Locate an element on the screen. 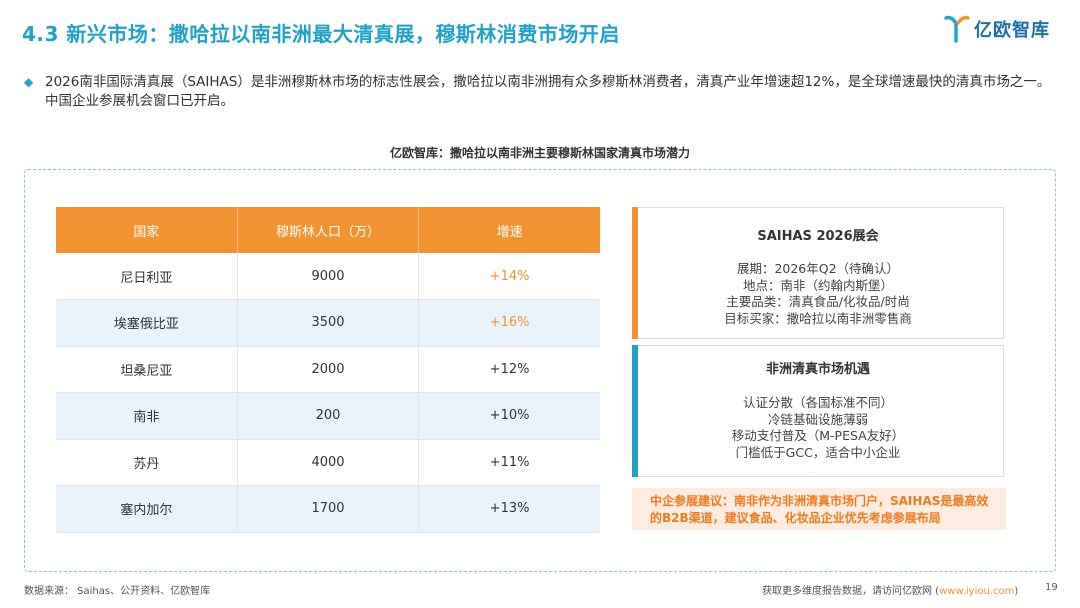 The height and width of the screenshot is (608, 1080). cell-population: 1700 is located at coordinates (328, 509).